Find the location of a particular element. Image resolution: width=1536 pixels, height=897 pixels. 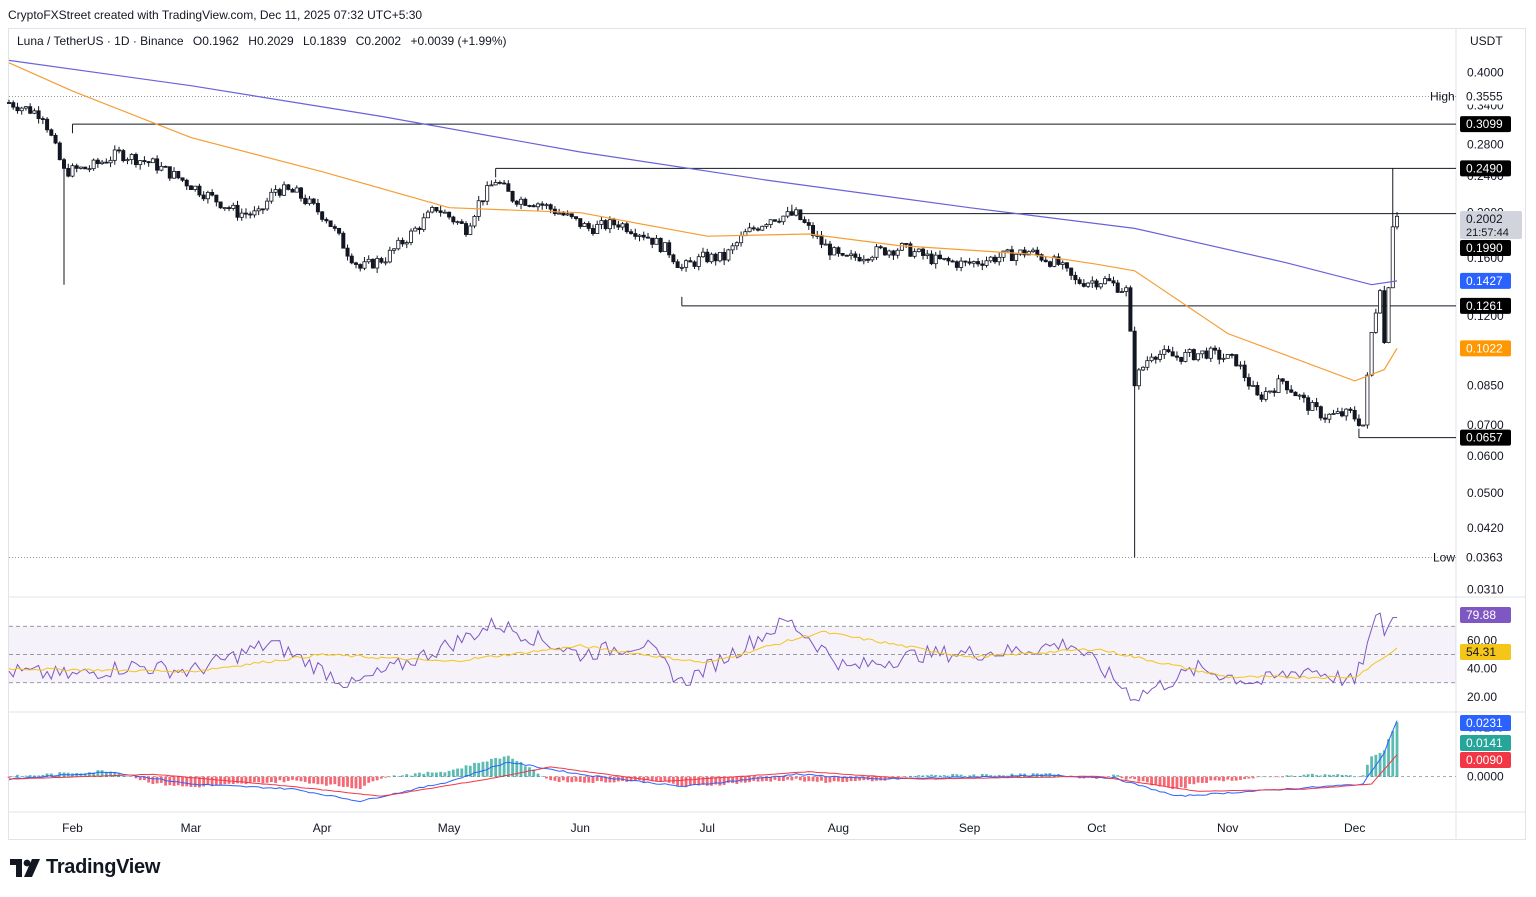

rsi-axis-tick: 40.00 is located at coordinates (1482, 669).